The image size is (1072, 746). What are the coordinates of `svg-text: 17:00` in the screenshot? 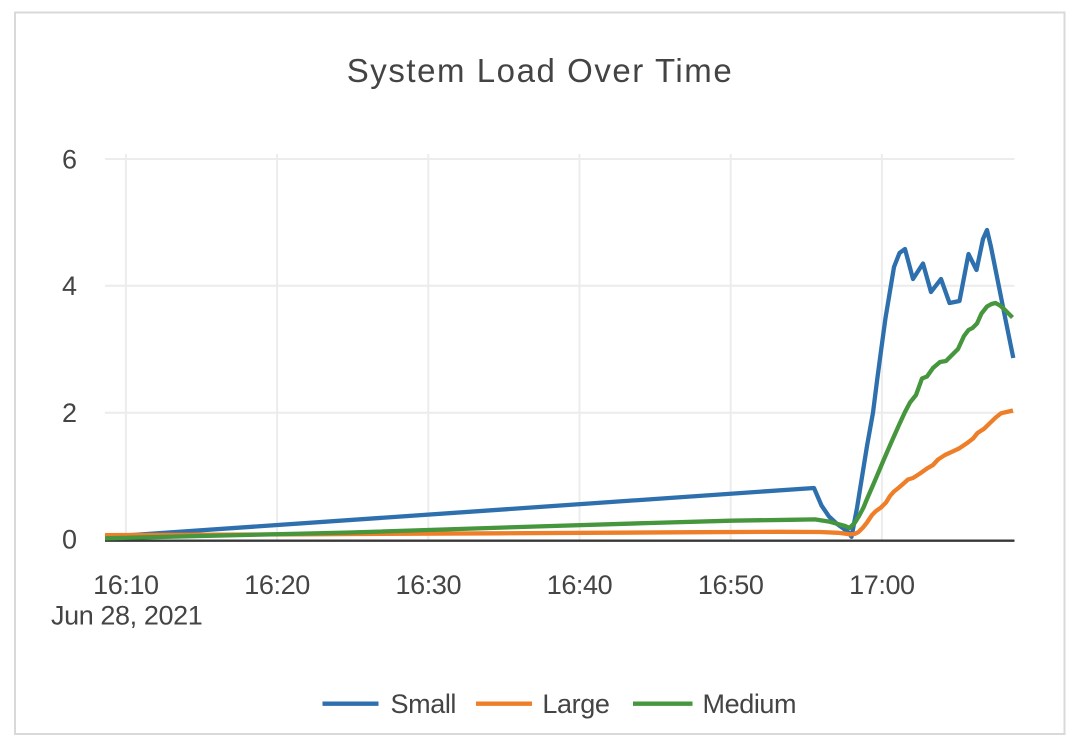 It's located at (882, 585).